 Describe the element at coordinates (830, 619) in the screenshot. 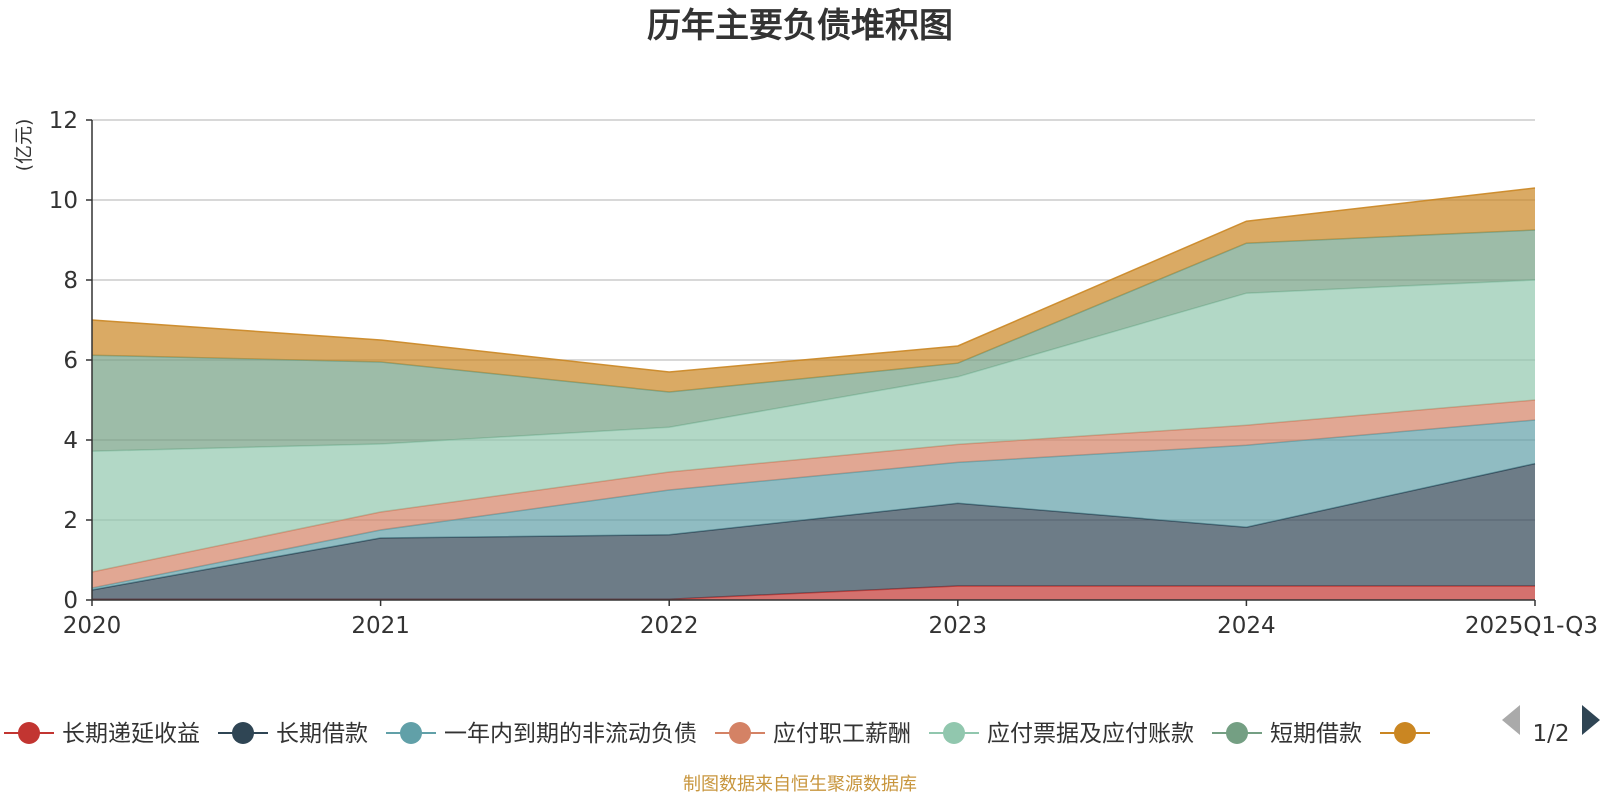

I see `x-axis-ticks: 2020 2021 2022 2023 2024 2025Q1-Q3` at that location.